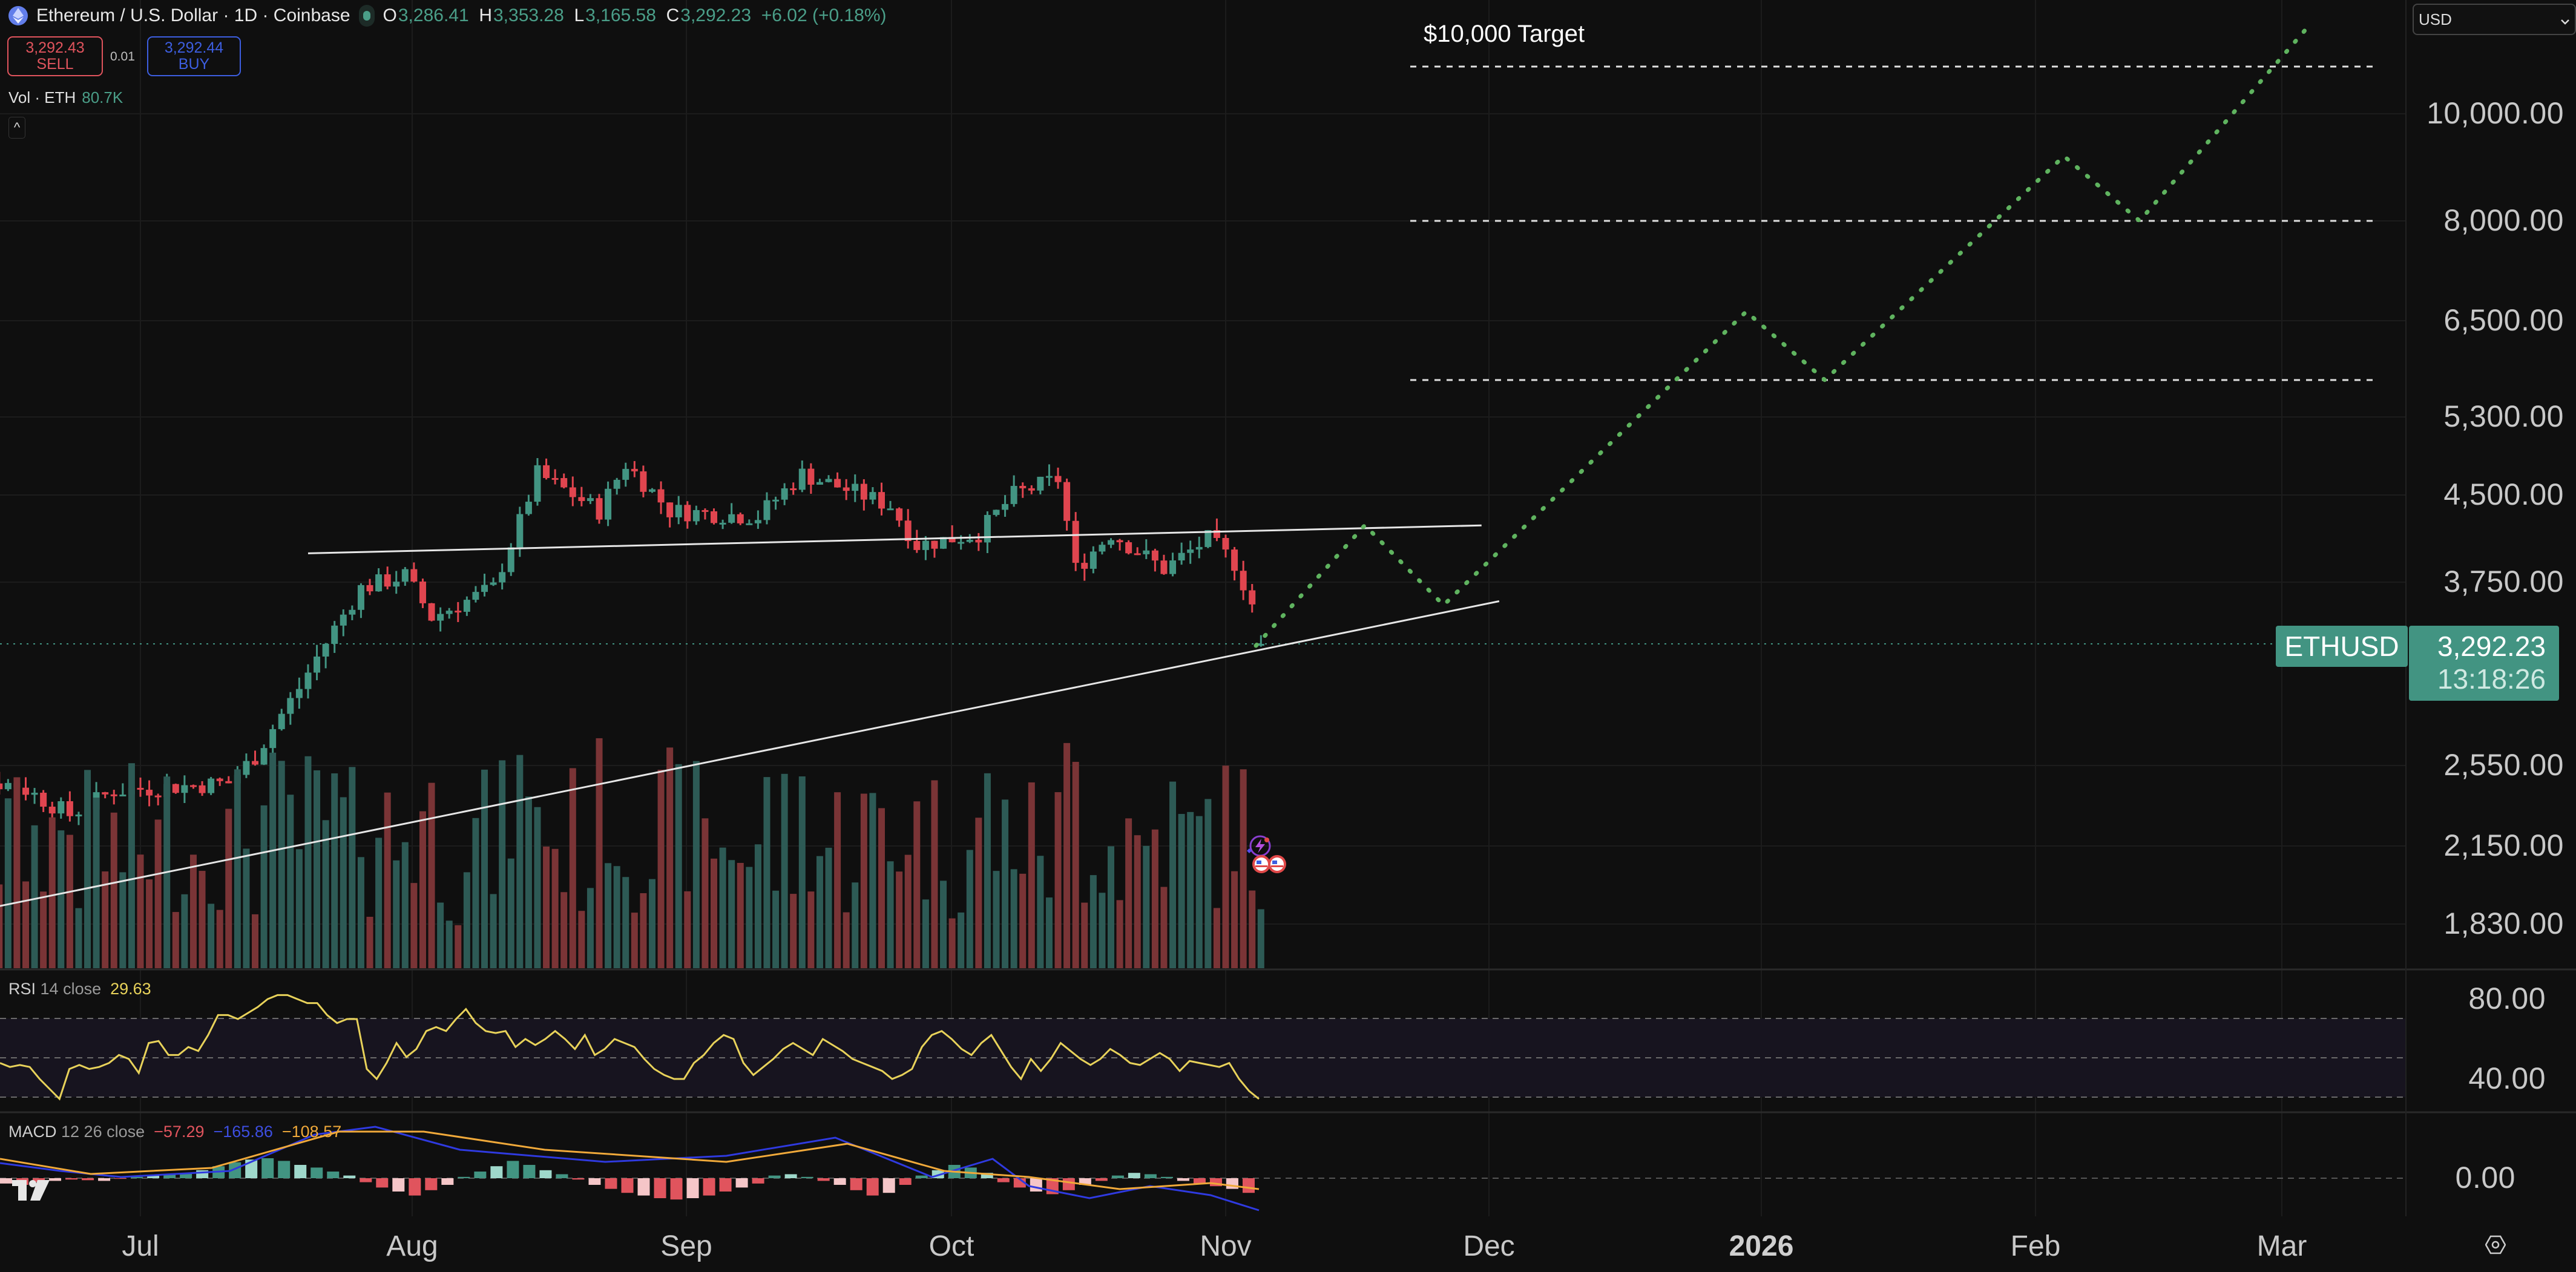 The height and width of the screenshot is (1272, 2576). Describe the element at coordinates (1504, 34) in the screenshot. I see `target-annotation-text: $10,000 Target` at that location.